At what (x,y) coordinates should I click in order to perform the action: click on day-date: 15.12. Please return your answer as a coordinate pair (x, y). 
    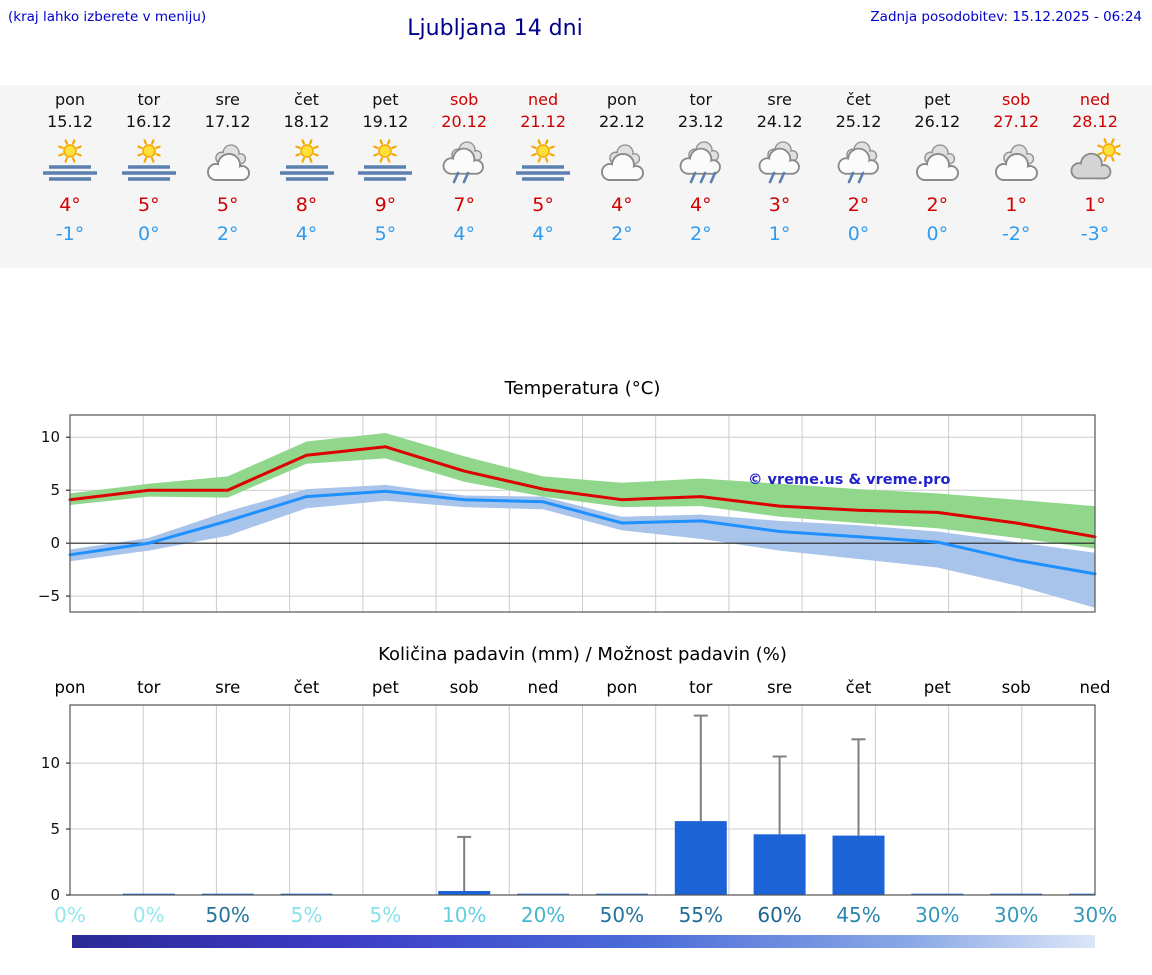
    Looking at the image, I should click on (70, 121).